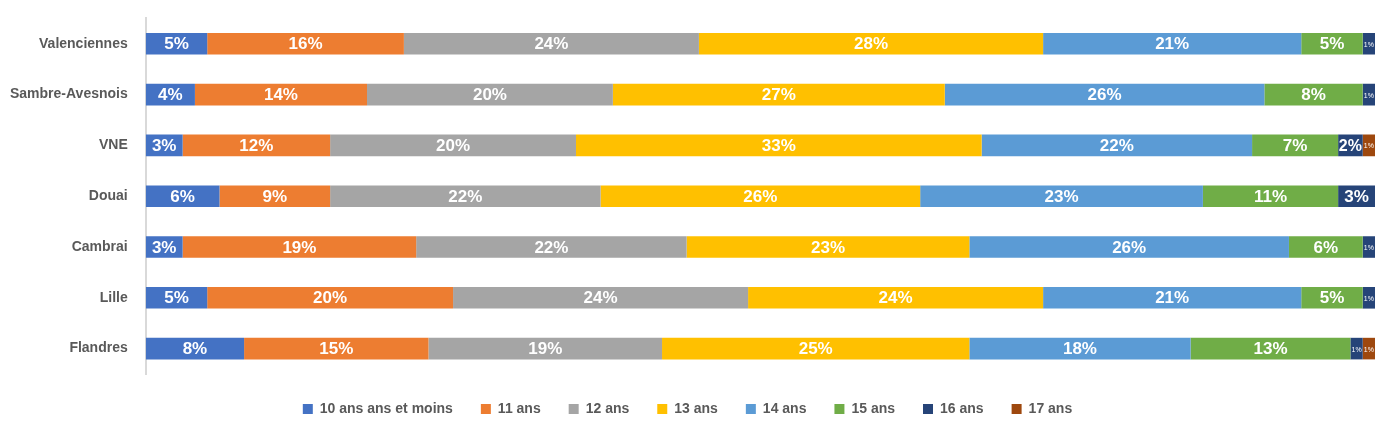  Describe the element at coordinates (1295, 146) in the screenshot. I see `data-label: 7%` at that location.